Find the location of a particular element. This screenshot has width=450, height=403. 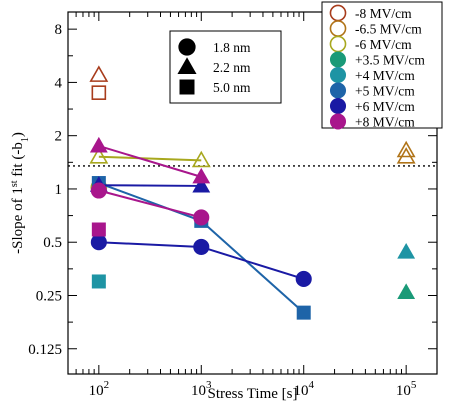

legend-label: +5 MV/cm is located at coordinates (385, 91).